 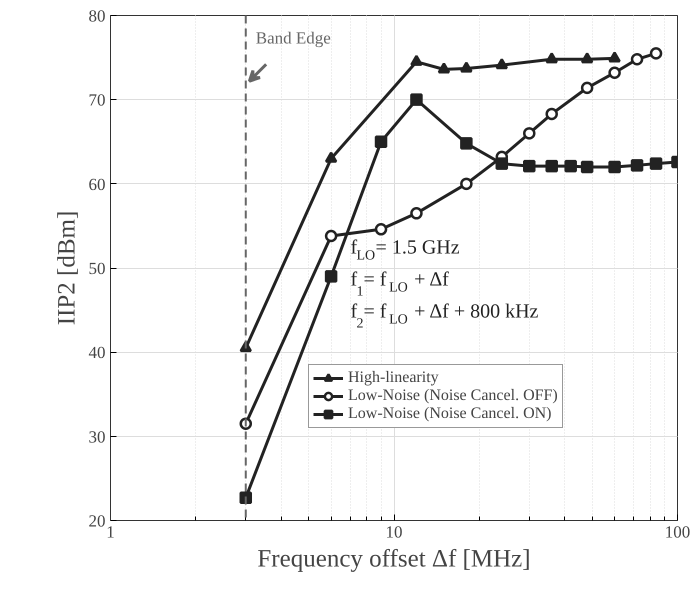 I want to click on x-axis-title: Frequency offset Δf [MHz], so click(x=394, y=559).